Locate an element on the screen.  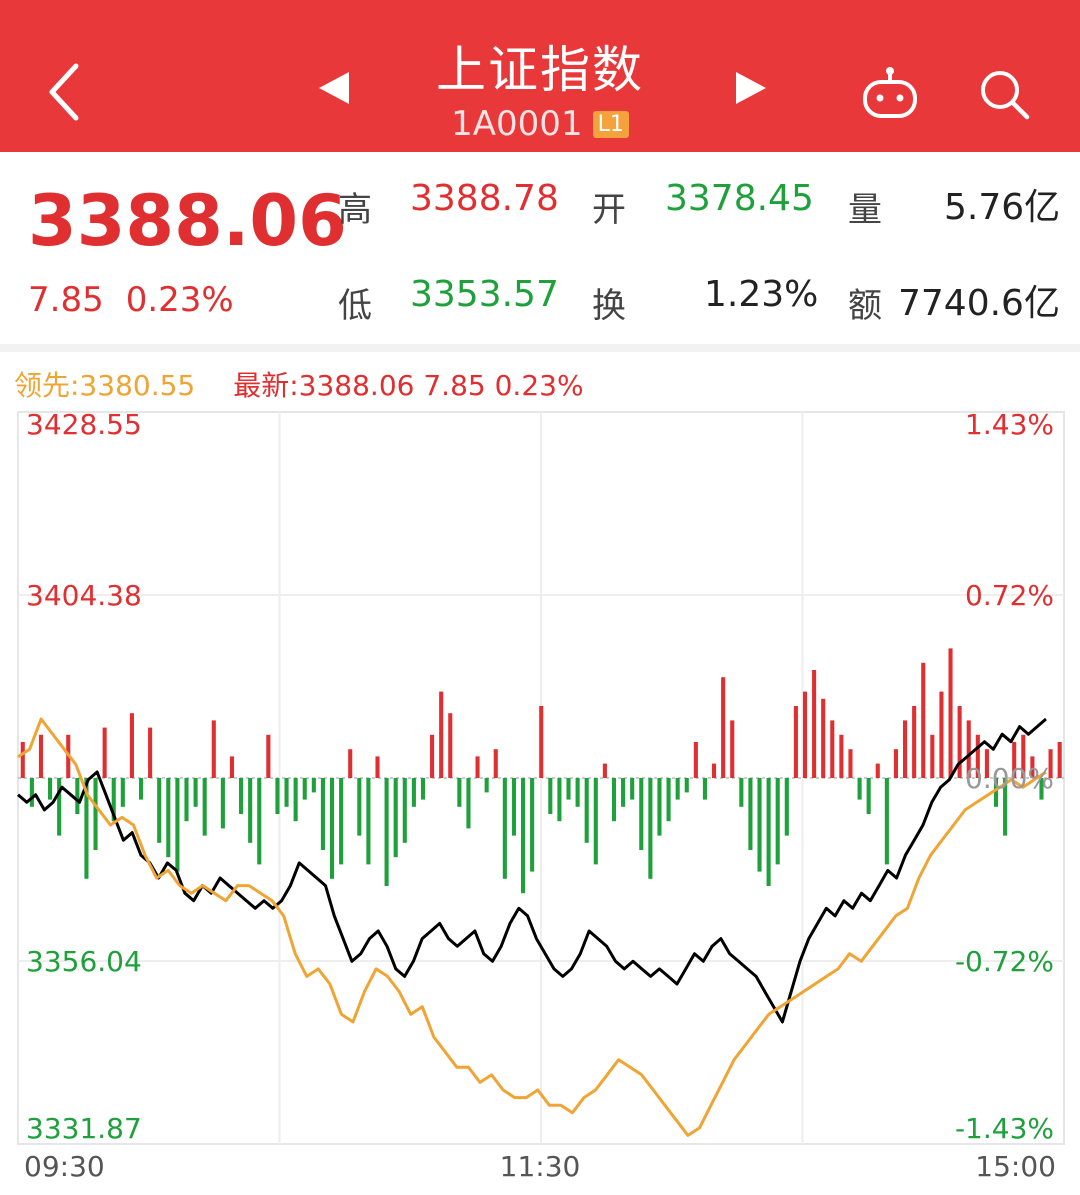
robot-icon is located at coordinates (890, 92).